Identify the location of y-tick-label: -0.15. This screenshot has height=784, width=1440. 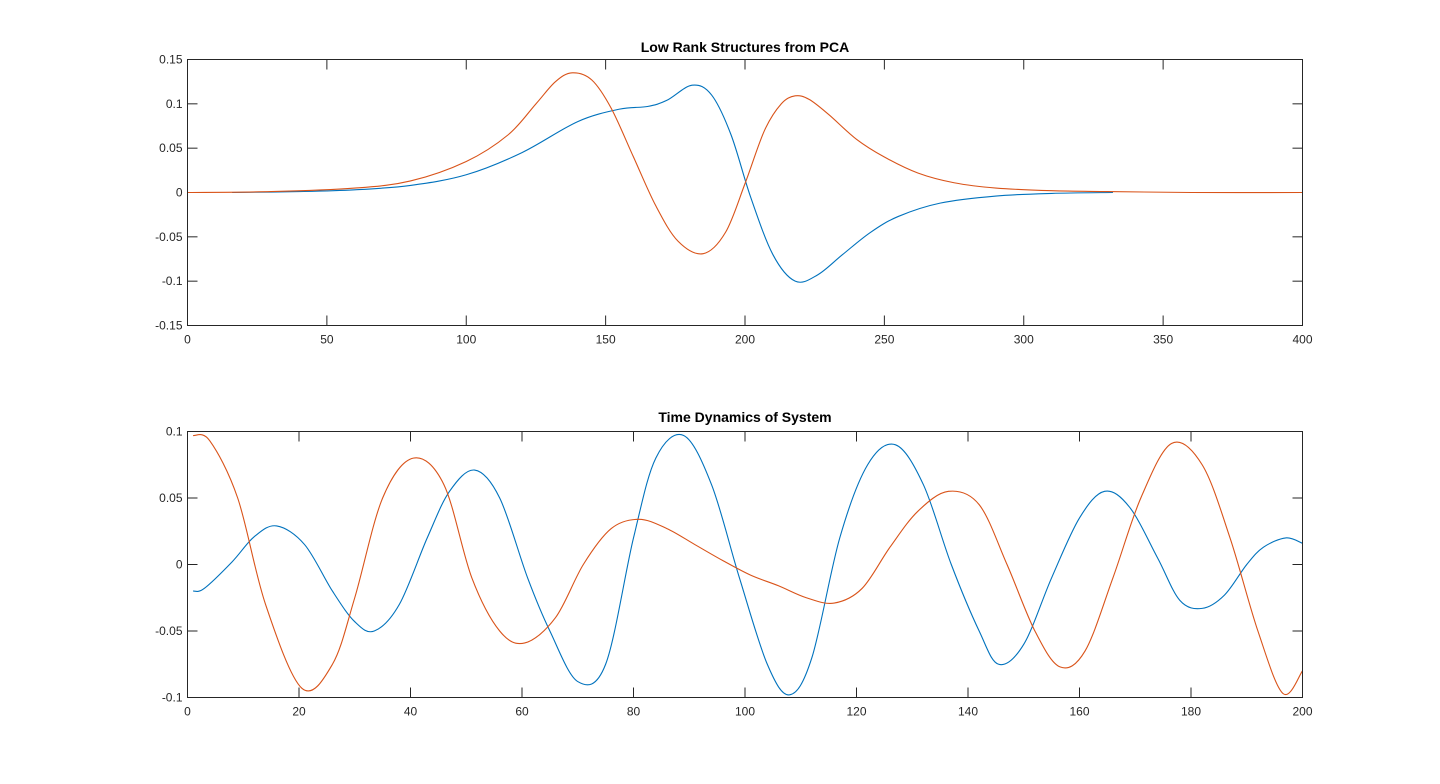
(169, 326).